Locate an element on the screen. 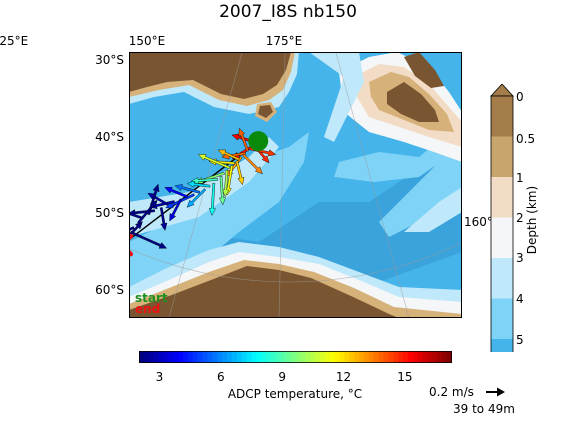 Image resolution: width=576 pixels, height=432 pixels. scale-arrow-icon is located at coordinates (495, 392).